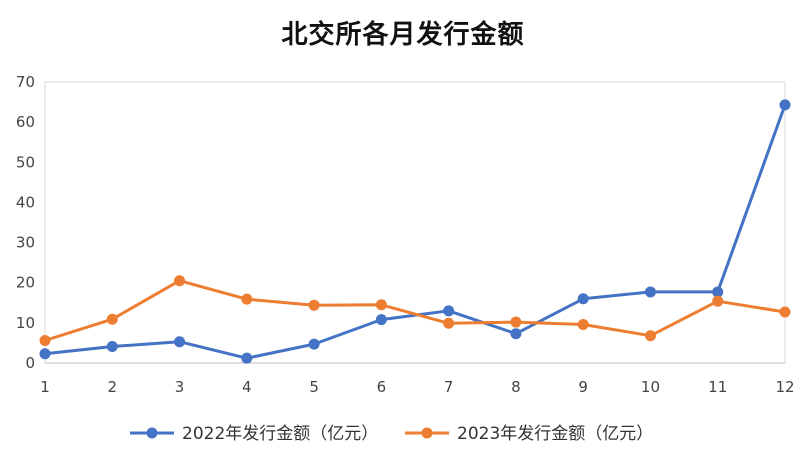  I want to click on x-tick-label: 4, so click(247, 387).